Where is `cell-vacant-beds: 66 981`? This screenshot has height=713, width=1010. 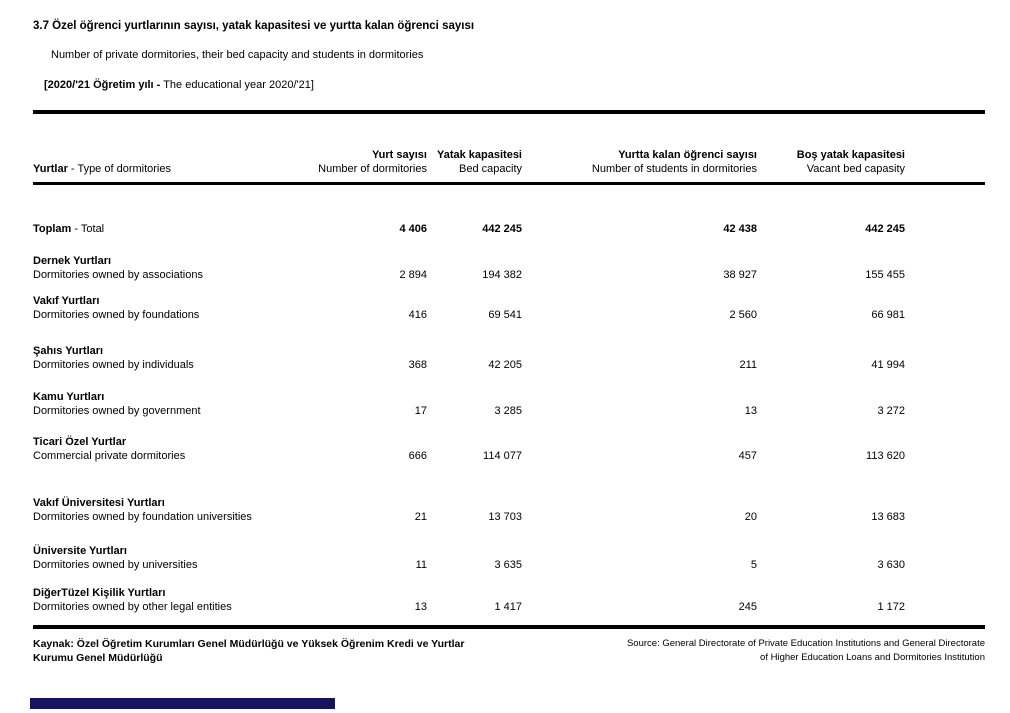
cell-vacant-beds: 66 981 is located at coordinates (888, 314).